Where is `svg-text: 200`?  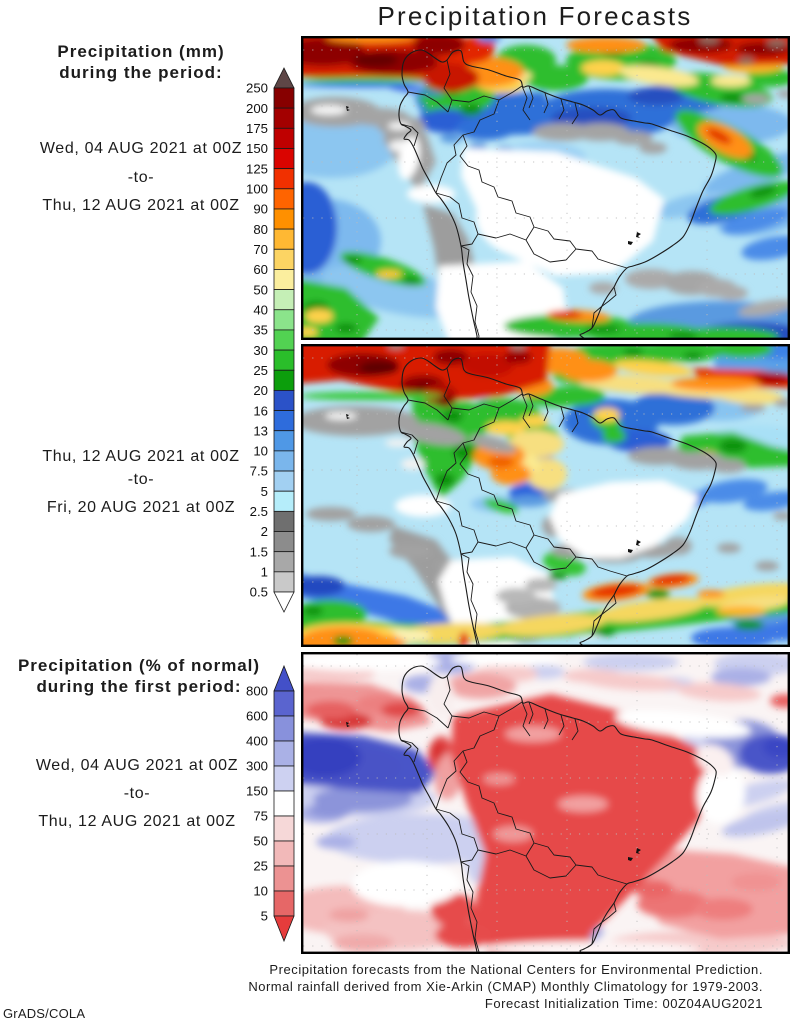
svg-text: 200 is located at coordinates (257, 108).